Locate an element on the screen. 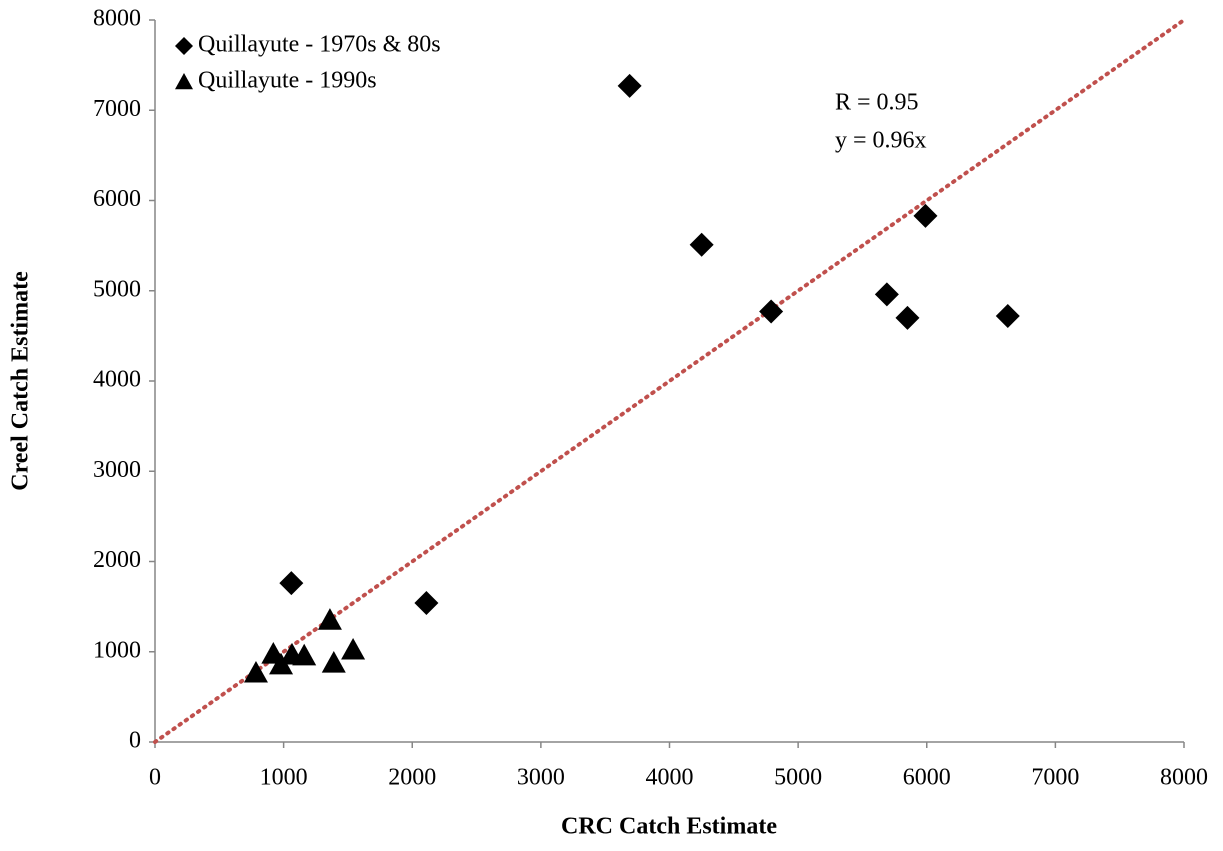 The image size is (1223, 851). y-tick-label: 8000 is located at coordinates (117, 19).